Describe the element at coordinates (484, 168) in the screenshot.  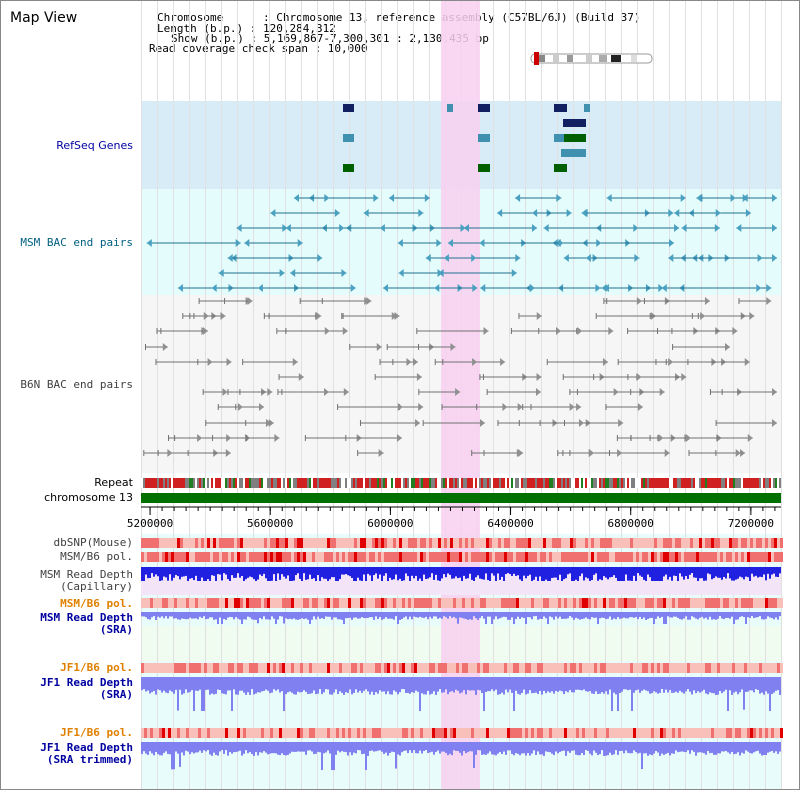
I see `gene-feature` at that location.